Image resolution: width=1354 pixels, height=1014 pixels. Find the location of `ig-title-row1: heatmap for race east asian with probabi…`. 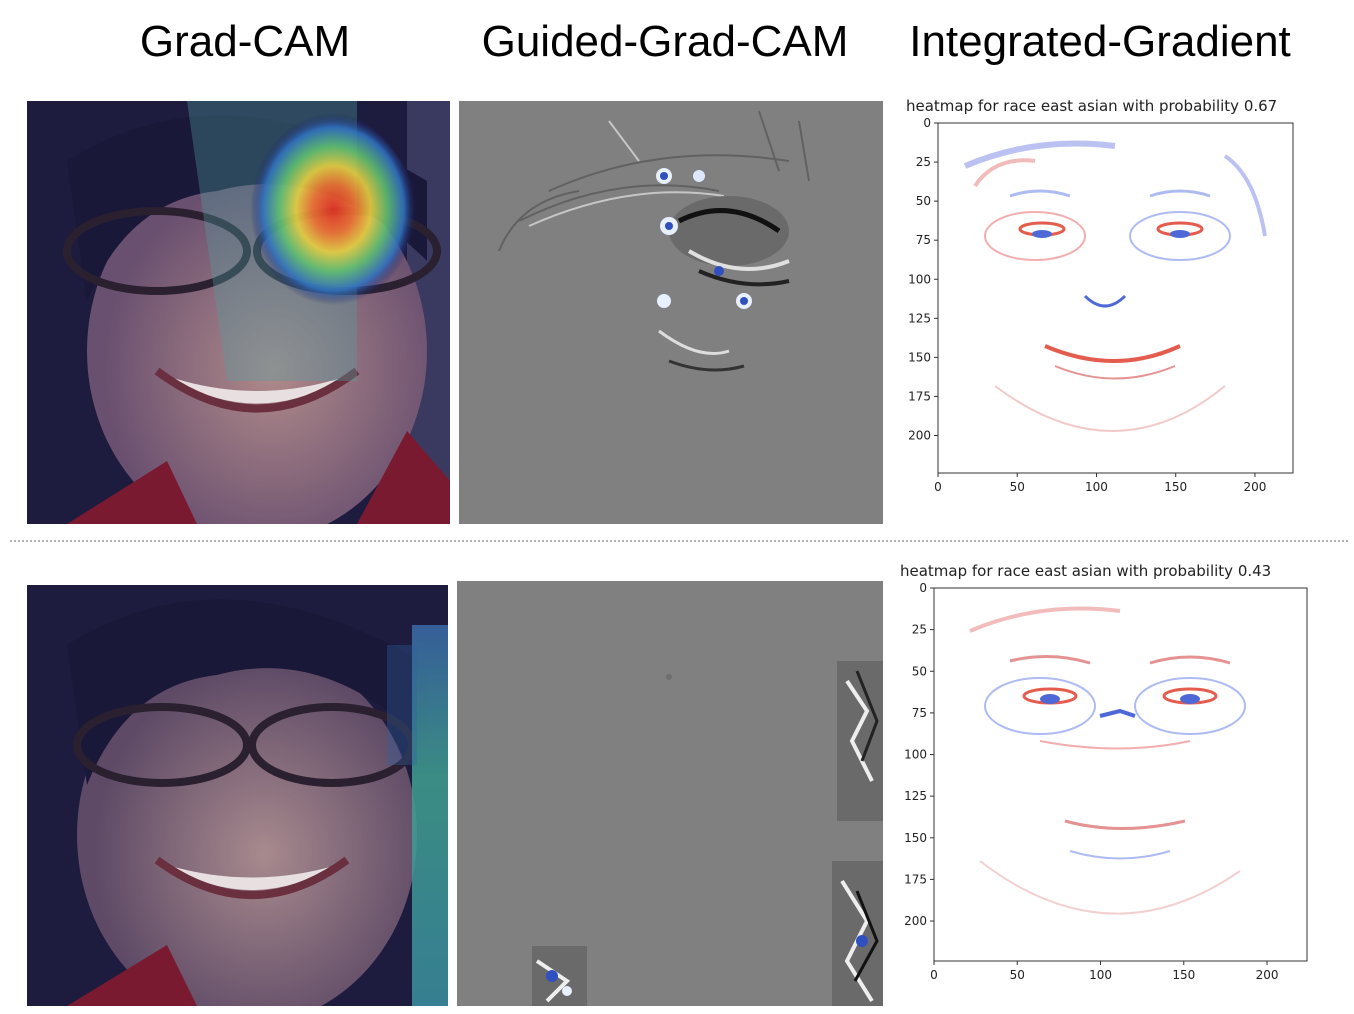

ig-title-row1: heatmap for race east asian with probabi… is located at coordinates (1092, 106).